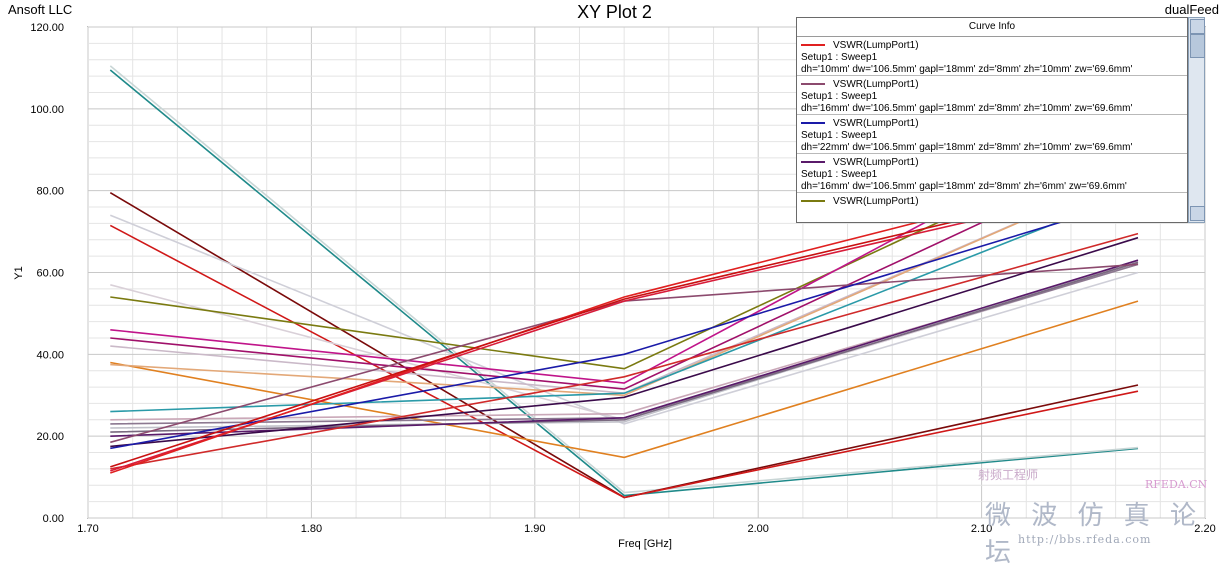 This screenshot has width=1229, height=569. What do you see at coordinates (47, 28) in the screenshot?
I see `y-tick-label: 120.00` at bounding box center [47, 28].